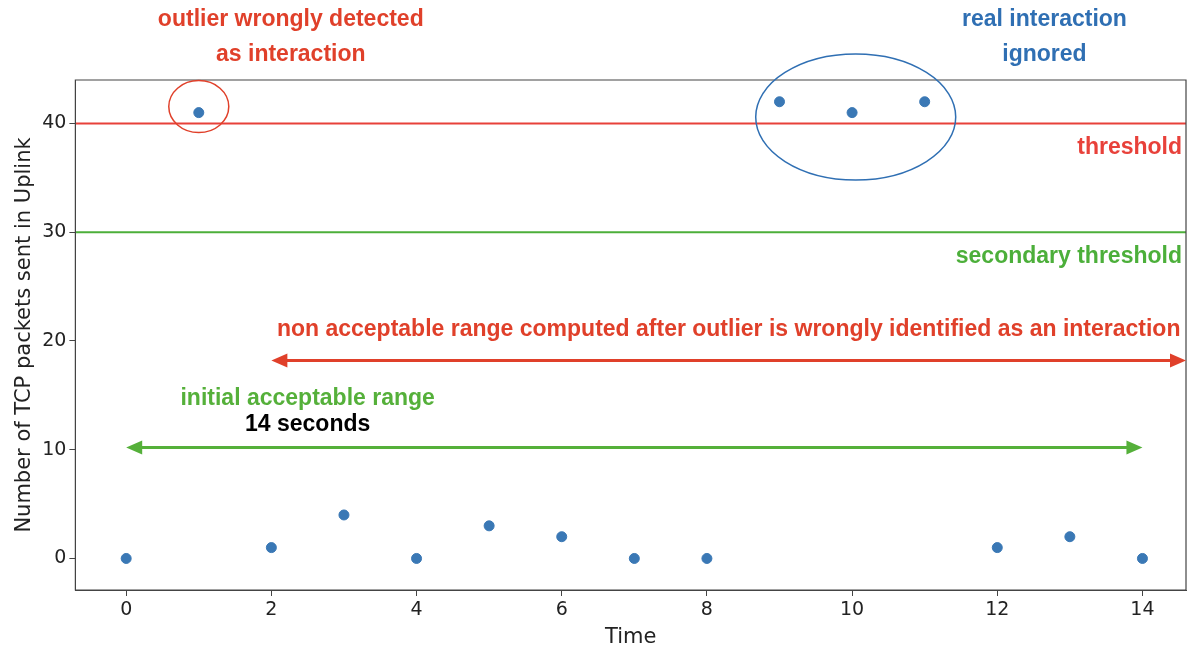 The width and height of the screenshot is (1200, 658). Describe the element at coordinates (271, 608) in the screenshot. I see `x-tick-label: 2` at that location.